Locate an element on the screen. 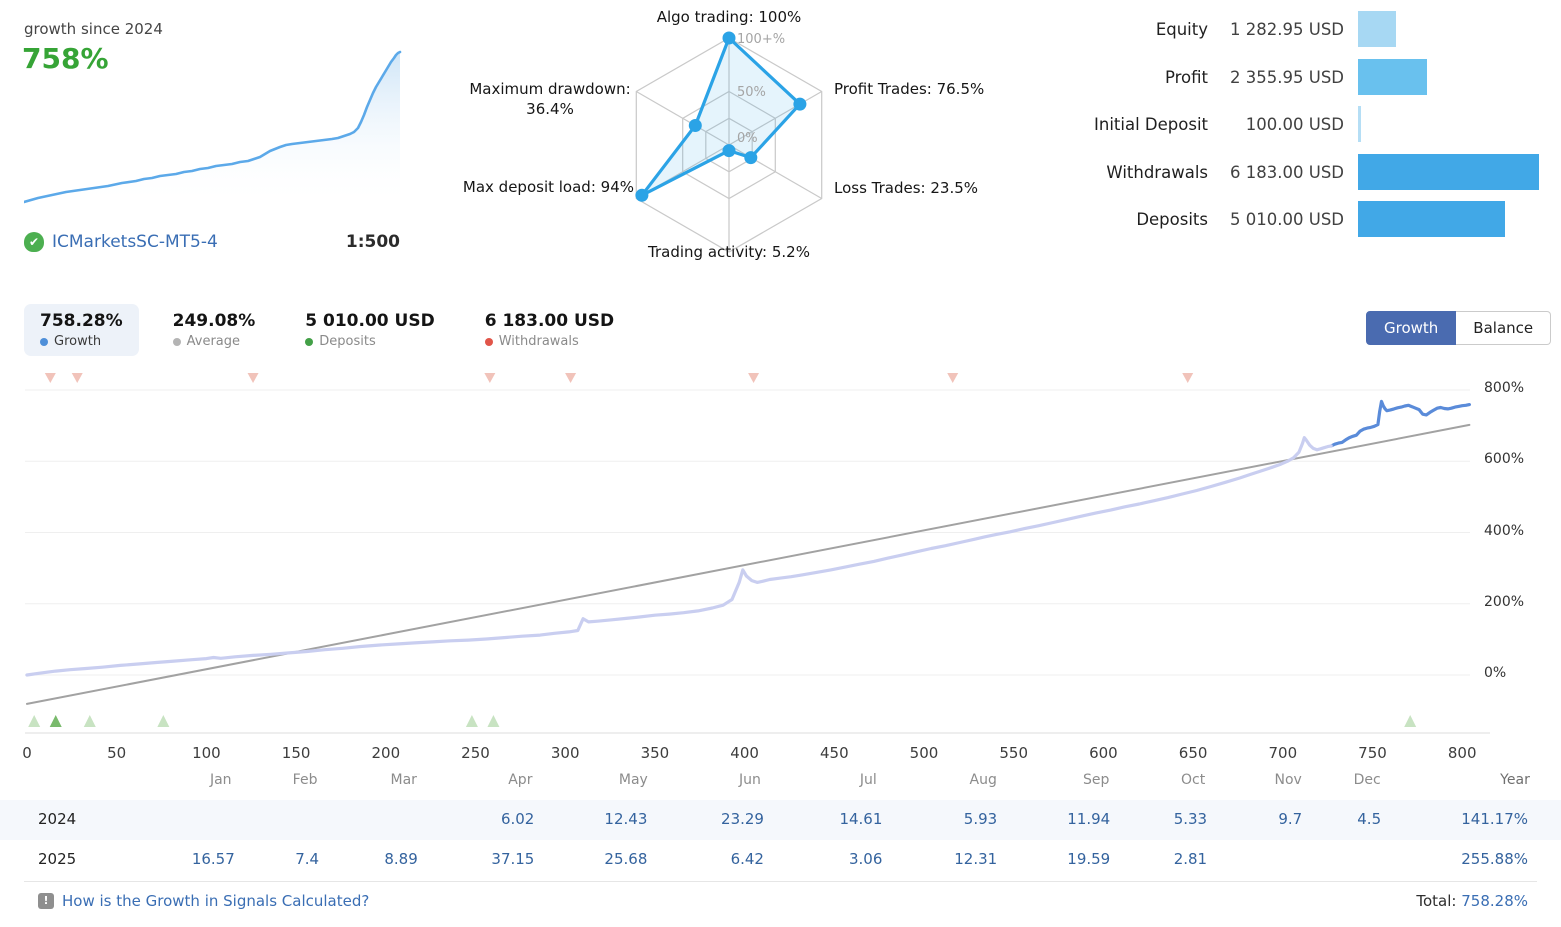 The height and width of the screenshot is (927, 1561). x-axis-tick-label: 150 is located at coordinates (296, 753).